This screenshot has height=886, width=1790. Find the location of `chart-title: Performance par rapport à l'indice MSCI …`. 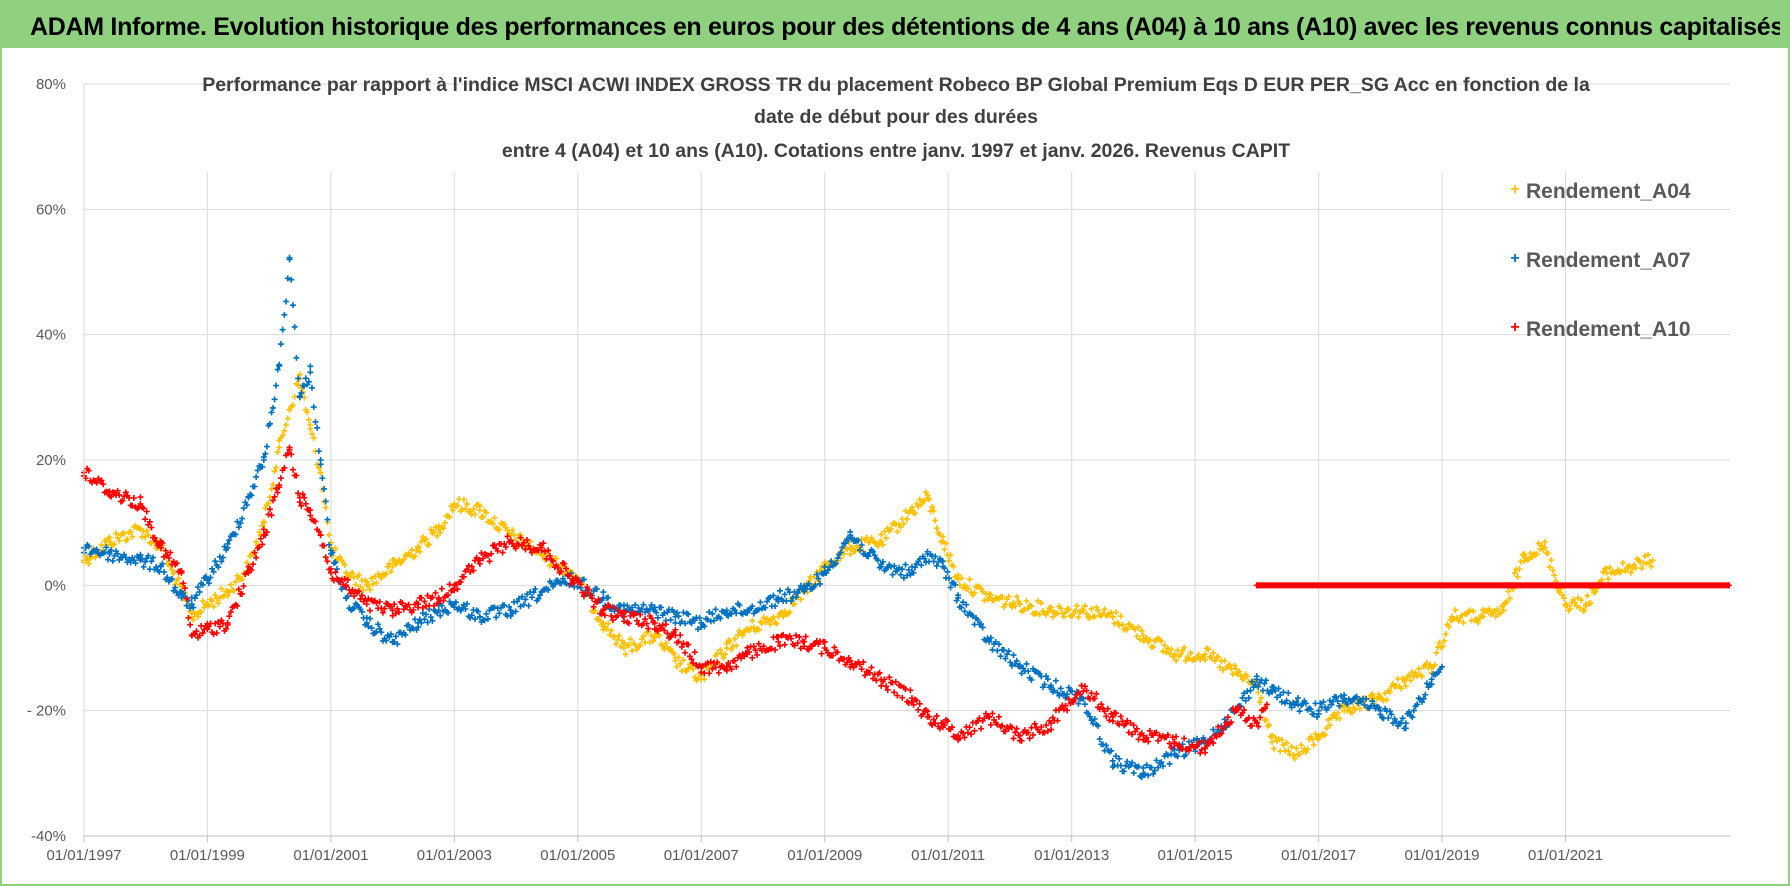

chart-title: Performance par rapport à l'indice MSCI … is located at coordinates (896, 118).